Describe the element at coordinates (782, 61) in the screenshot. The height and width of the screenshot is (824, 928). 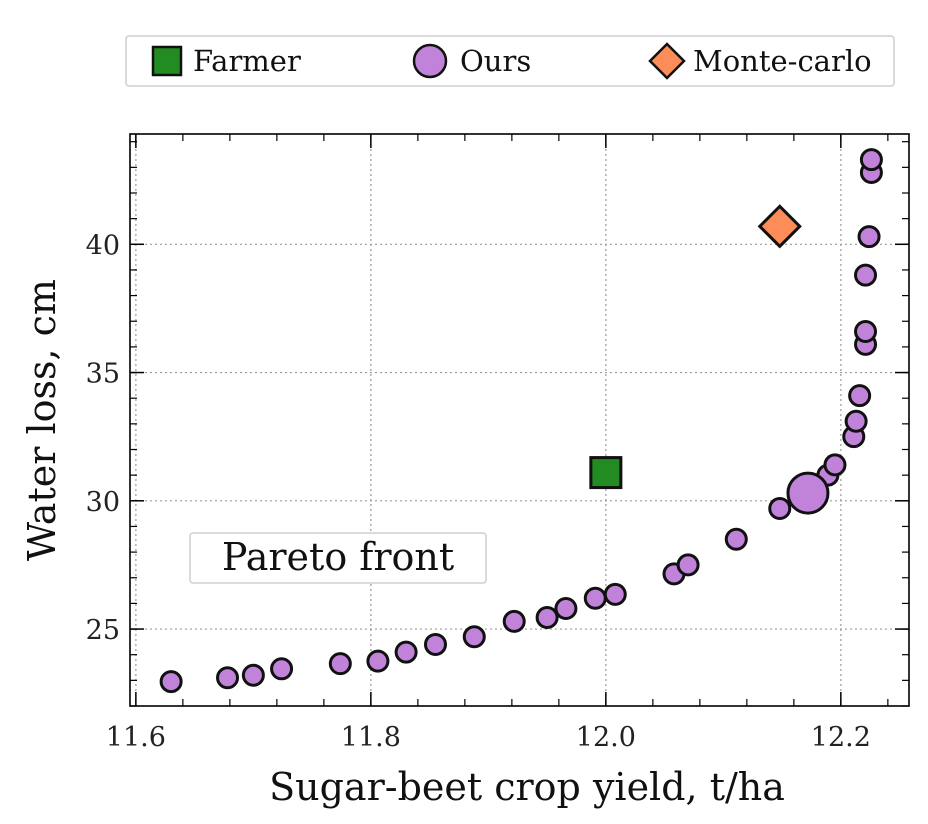
I see `legend-label-monte-carlo: Monte-carlo` at that location.